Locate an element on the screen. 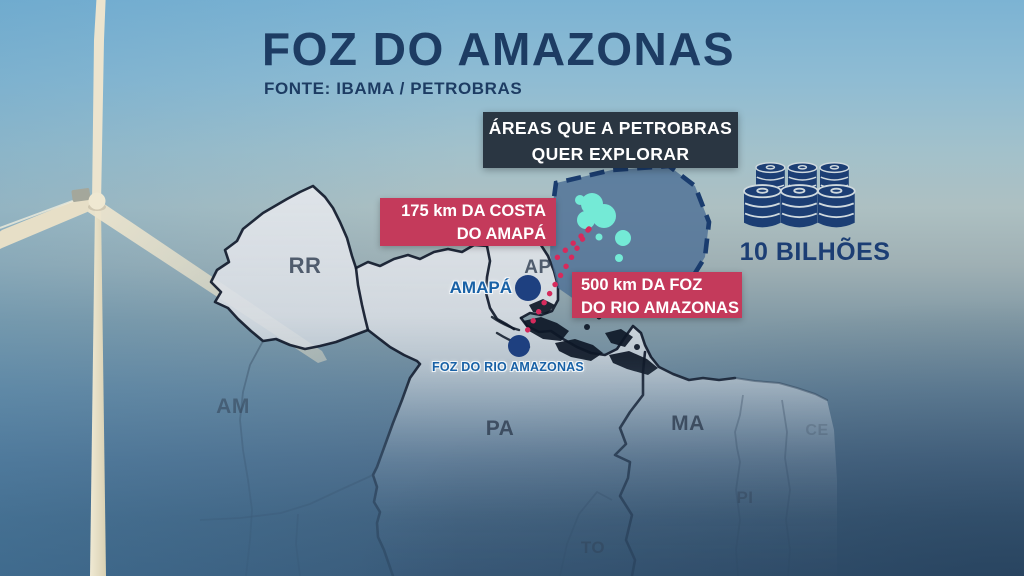 Image resolution: width=1024 pixels, height=576 pixels. state-label-pi: PI is located at coordinates (745, 497).